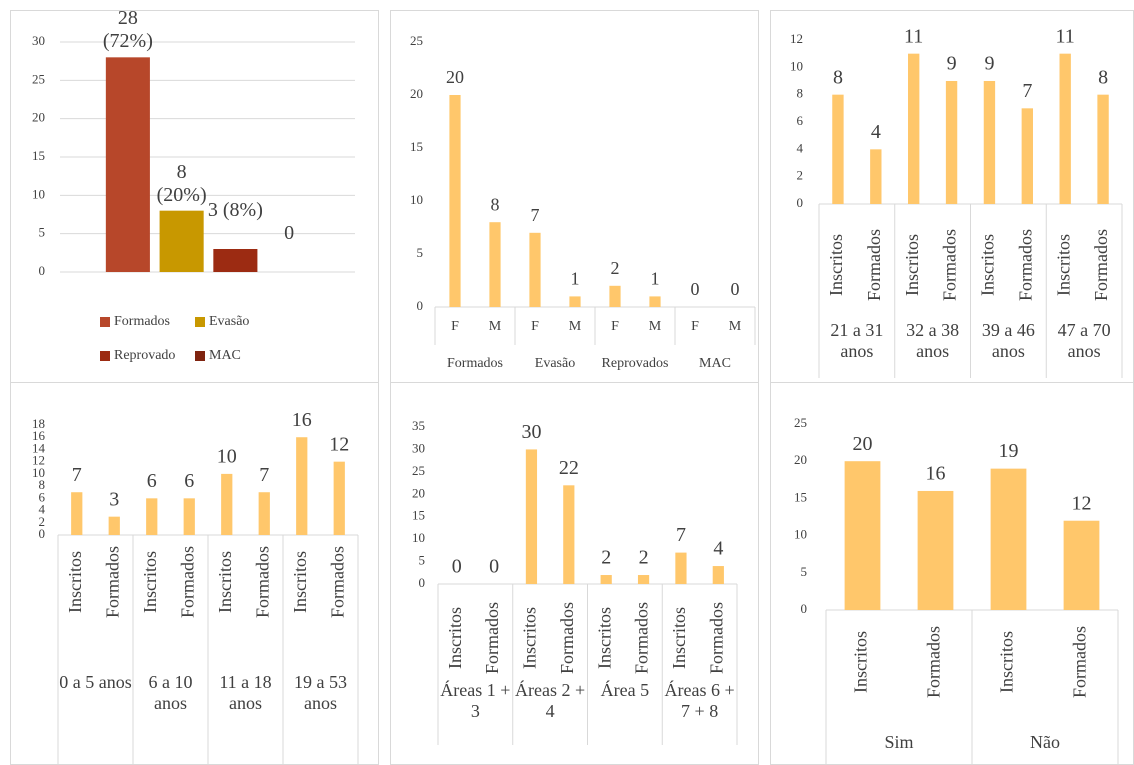 The image size is (1134, 765). I want to click on data-label: 3, so click(114, 499).